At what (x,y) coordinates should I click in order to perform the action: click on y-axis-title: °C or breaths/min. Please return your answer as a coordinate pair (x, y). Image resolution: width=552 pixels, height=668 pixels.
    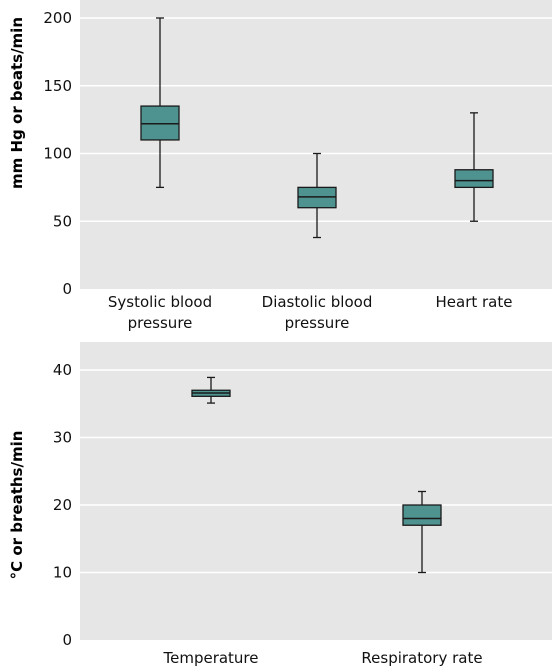
    Looking at the image, I should click on (17, 505).